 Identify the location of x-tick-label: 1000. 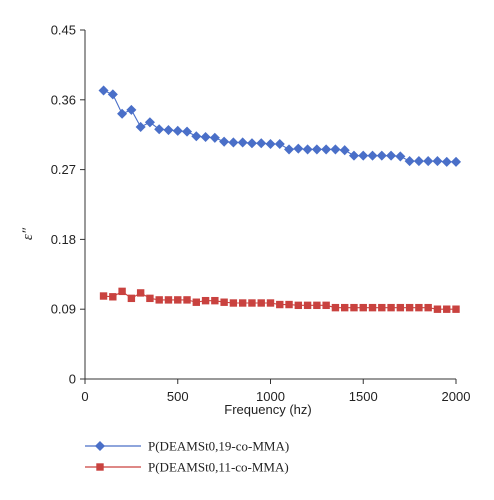
(270, 396).